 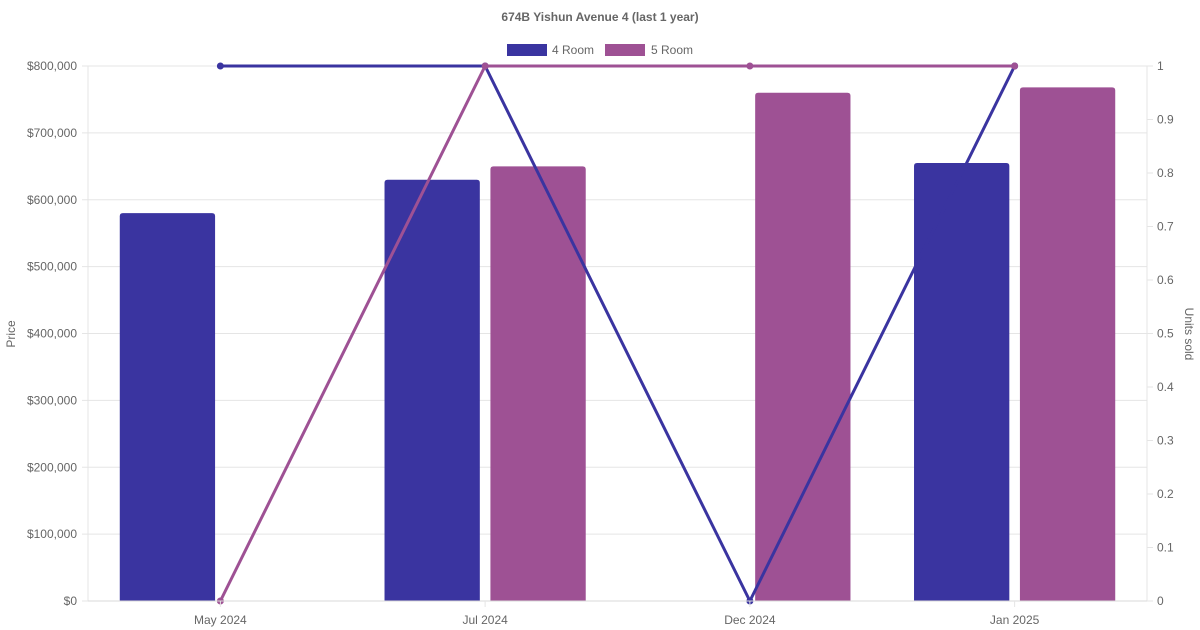 I want to click on legend-swatch-4-room, so click(x=527, y=50).